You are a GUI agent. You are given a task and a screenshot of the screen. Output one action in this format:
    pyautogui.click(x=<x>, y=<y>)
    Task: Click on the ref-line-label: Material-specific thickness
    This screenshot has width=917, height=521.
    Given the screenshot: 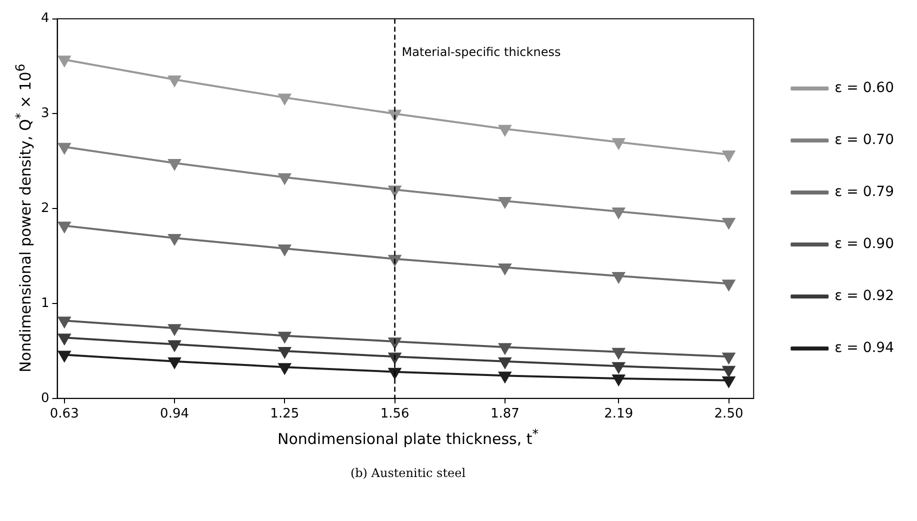 What is the action you would take?
    pyautogui.click(x=481, y=51)
    